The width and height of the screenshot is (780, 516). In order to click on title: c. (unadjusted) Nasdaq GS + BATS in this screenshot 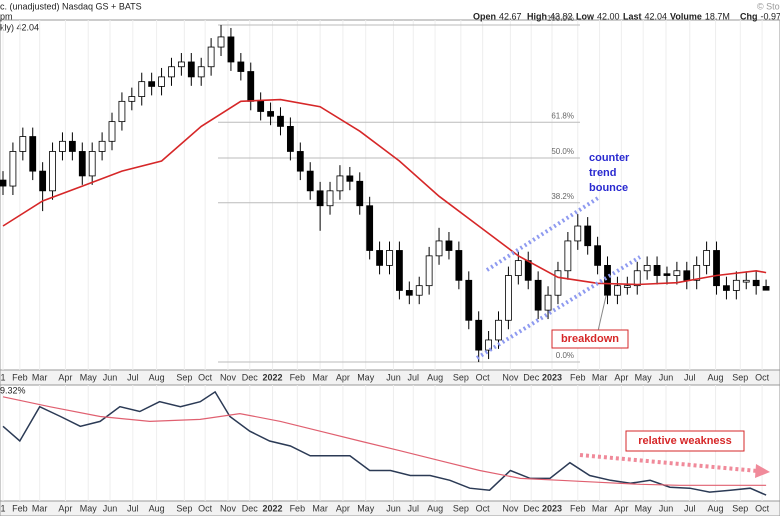, I will do `click(71, 6)`.